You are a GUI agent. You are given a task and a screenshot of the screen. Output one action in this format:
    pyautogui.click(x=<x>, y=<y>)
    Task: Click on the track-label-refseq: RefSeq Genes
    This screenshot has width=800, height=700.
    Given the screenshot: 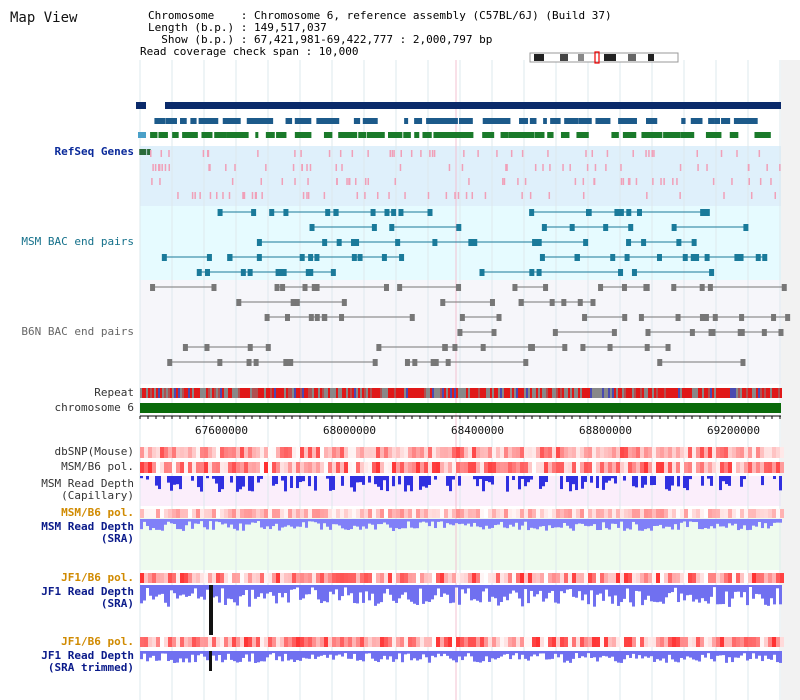 What is the action you would take?
    pyautogui.click(x=94, y=151)
    